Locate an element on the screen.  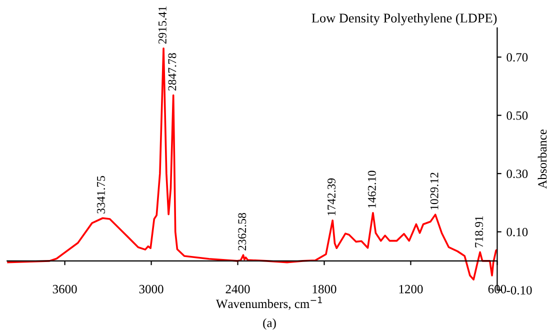
x-tick-label: 1200 is located at coordinates (411, 289).